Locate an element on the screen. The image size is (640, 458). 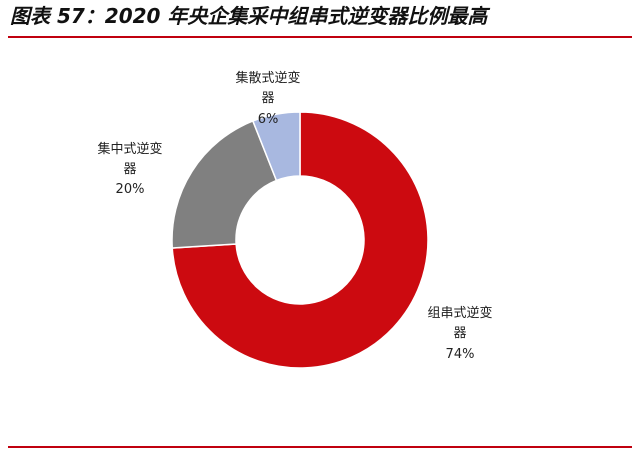
slice-label-string-inverter-line1: 组串式逆变 is located at coordinates (459, 313).